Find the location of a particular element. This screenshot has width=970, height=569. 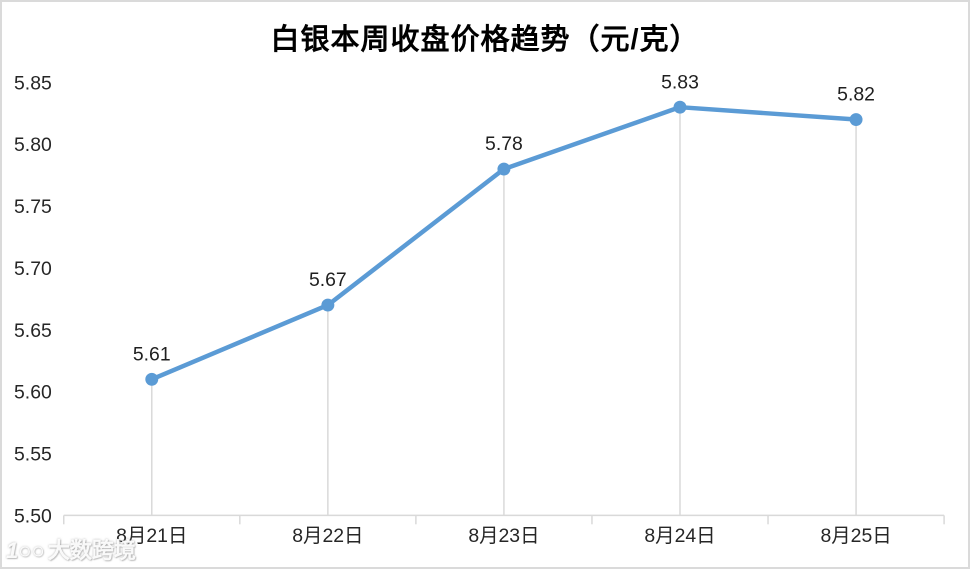

y-axis-tick-label: 5.50 is located at coordinates (33, 516).